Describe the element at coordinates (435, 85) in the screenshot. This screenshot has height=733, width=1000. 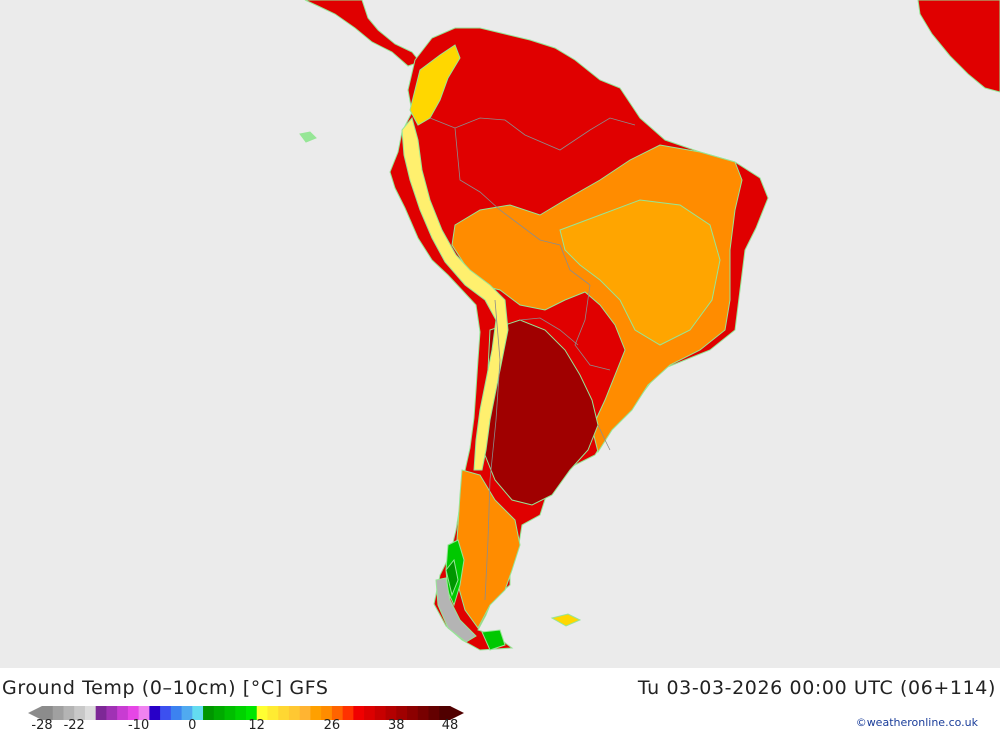
I see `northern-andes-yellow-zone` at that location.